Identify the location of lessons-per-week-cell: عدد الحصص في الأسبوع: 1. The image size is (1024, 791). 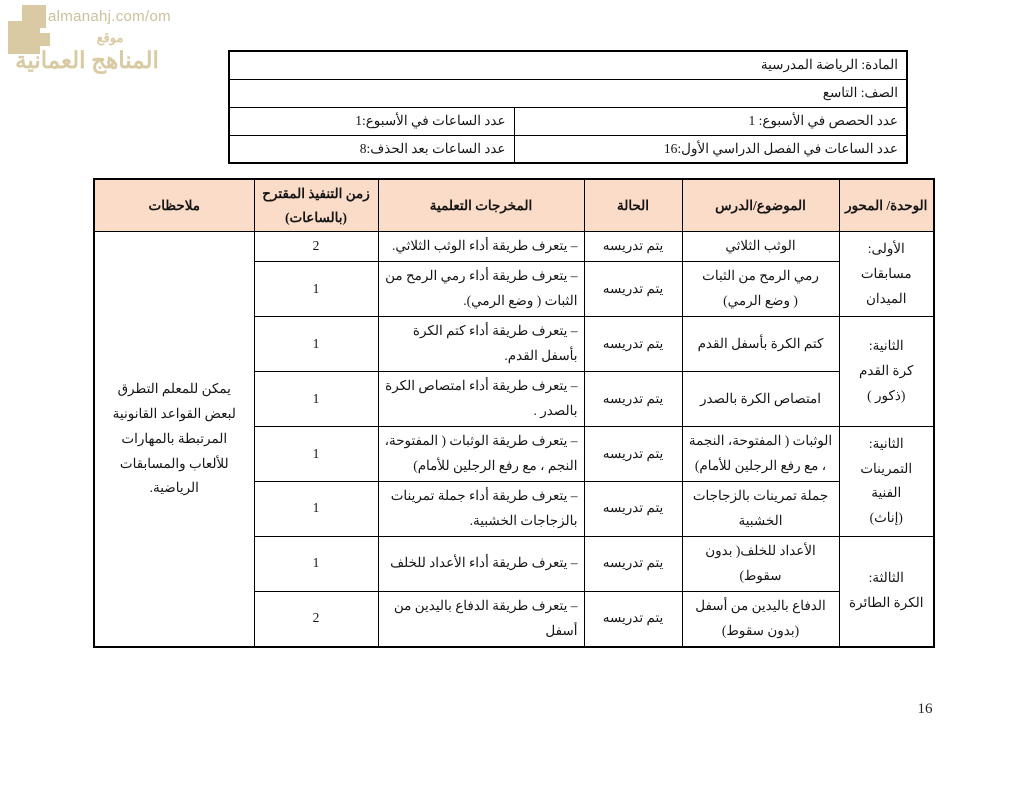
(710, 121).